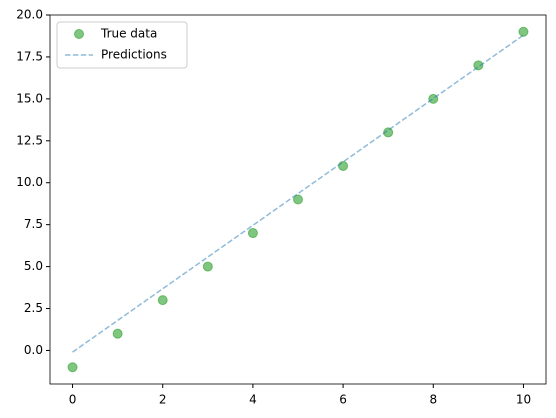 The width and height of the screenshot is (556, 418). I want to click on legend-box, so click(122, 45).